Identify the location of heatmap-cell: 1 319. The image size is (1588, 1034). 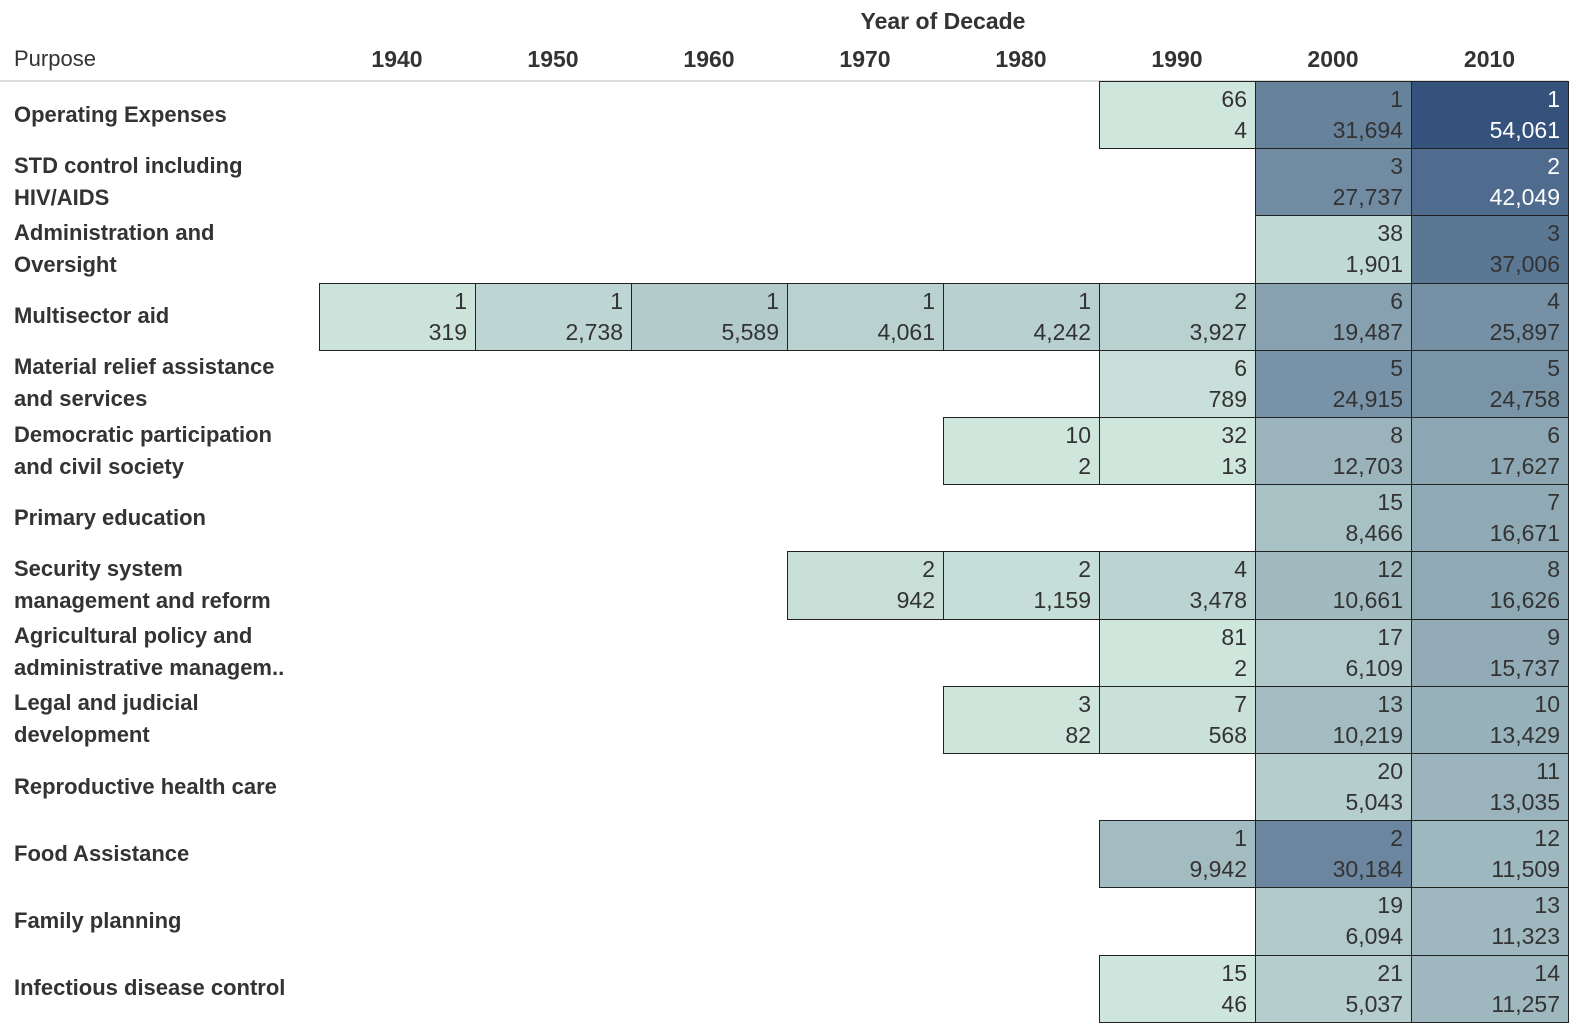
(397, 316).